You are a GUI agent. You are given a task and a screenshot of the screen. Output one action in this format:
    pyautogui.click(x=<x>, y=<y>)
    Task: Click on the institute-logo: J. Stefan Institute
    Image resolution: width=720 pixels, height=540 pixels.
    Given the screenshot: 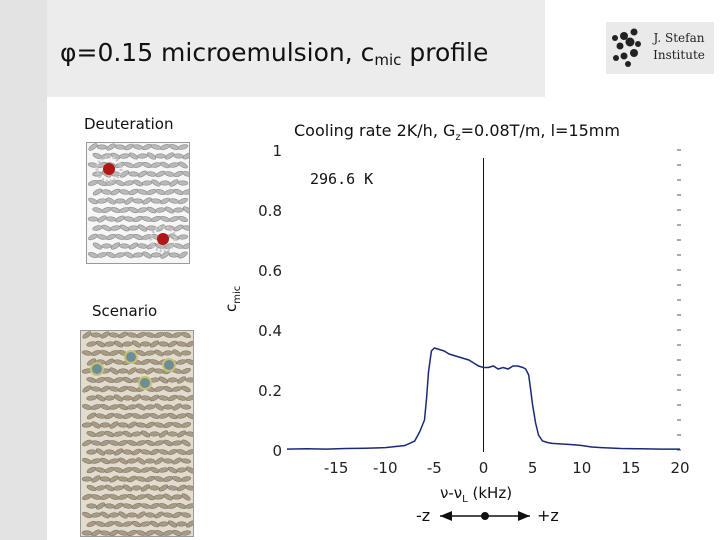 What is the action you would take?
    pyautogui.click(x=660, y=48)
    